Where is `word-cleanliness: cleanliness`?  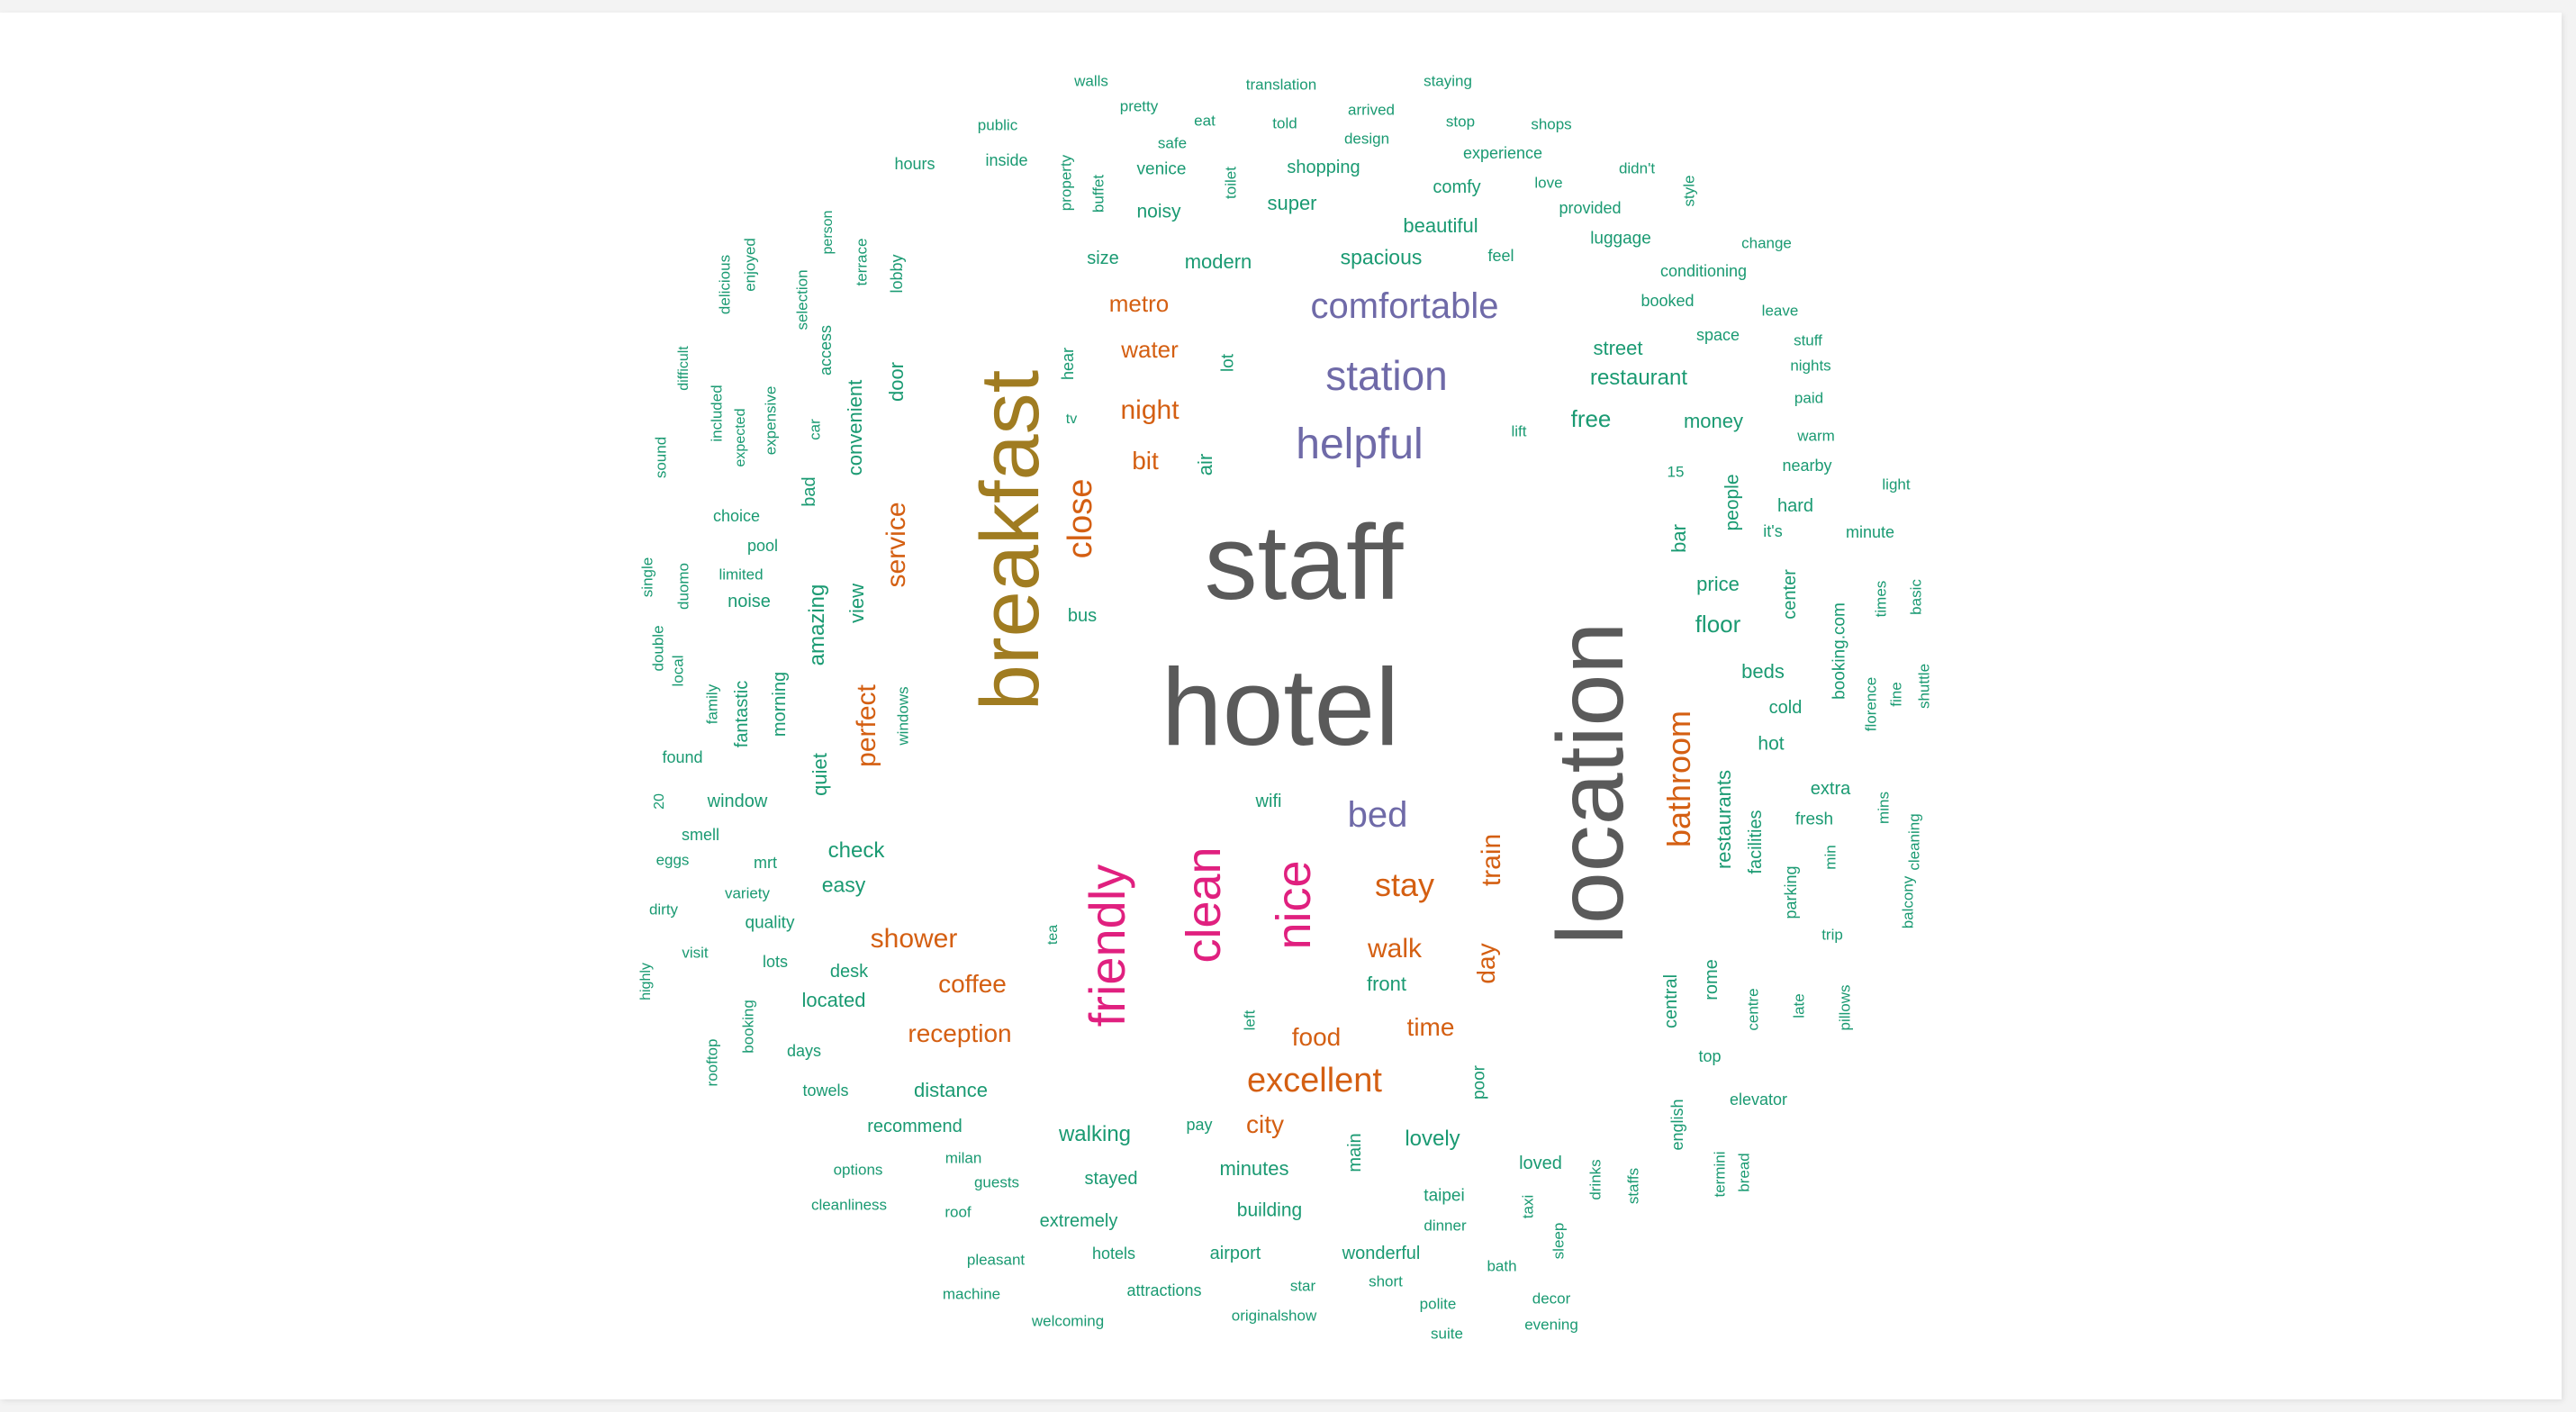
word-cleanliness: cleanliness is located at coordinates (849, 1205).